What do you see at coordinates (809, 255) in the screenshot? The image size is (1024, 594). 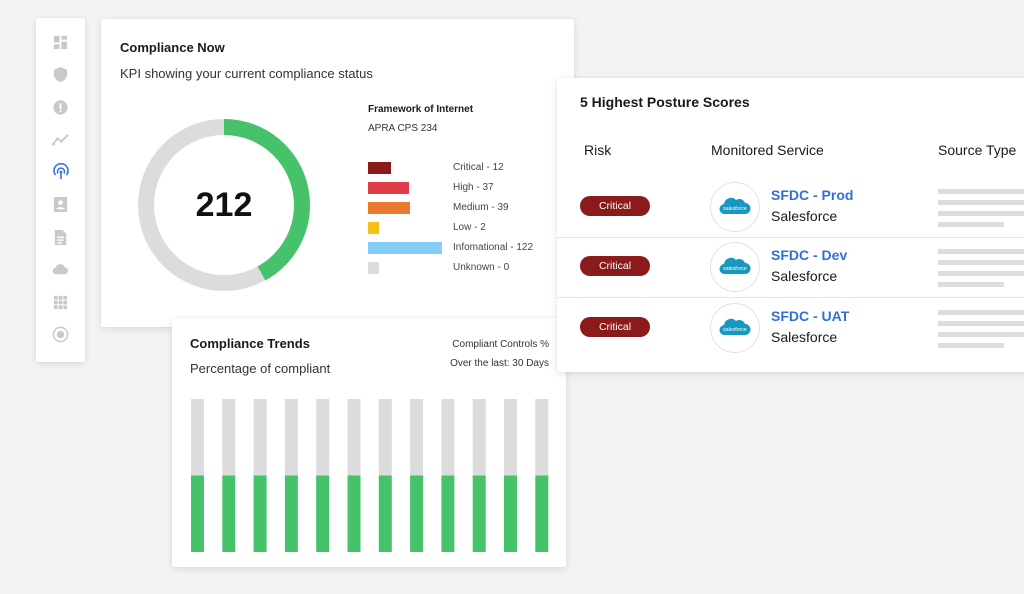 I see `service-name-link: SFDC - Dev` at bounding box center [809, 255].